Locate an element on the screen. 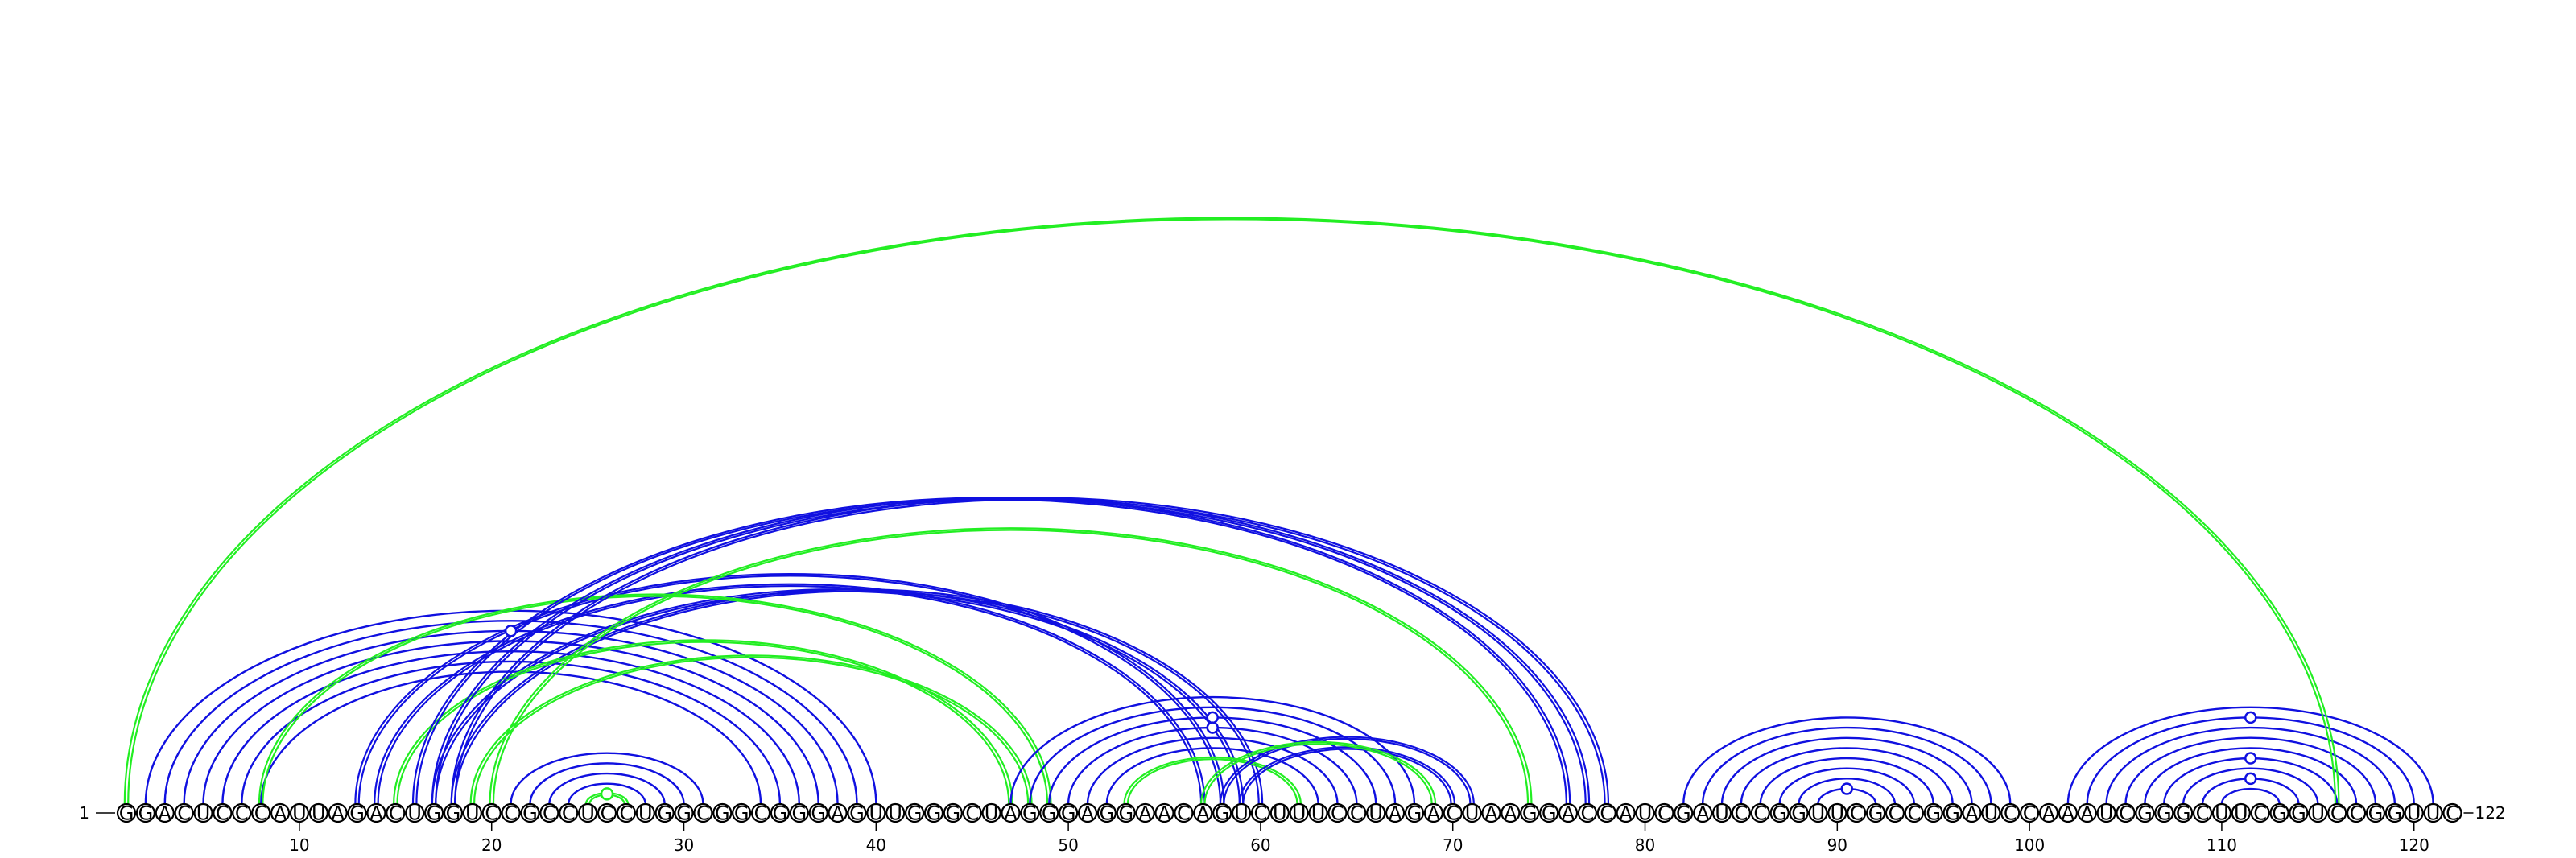 Image resolution: width=2576 pixels, height=858 pixels. axis-tick-label: 20 is located at coordinates (491, 845).